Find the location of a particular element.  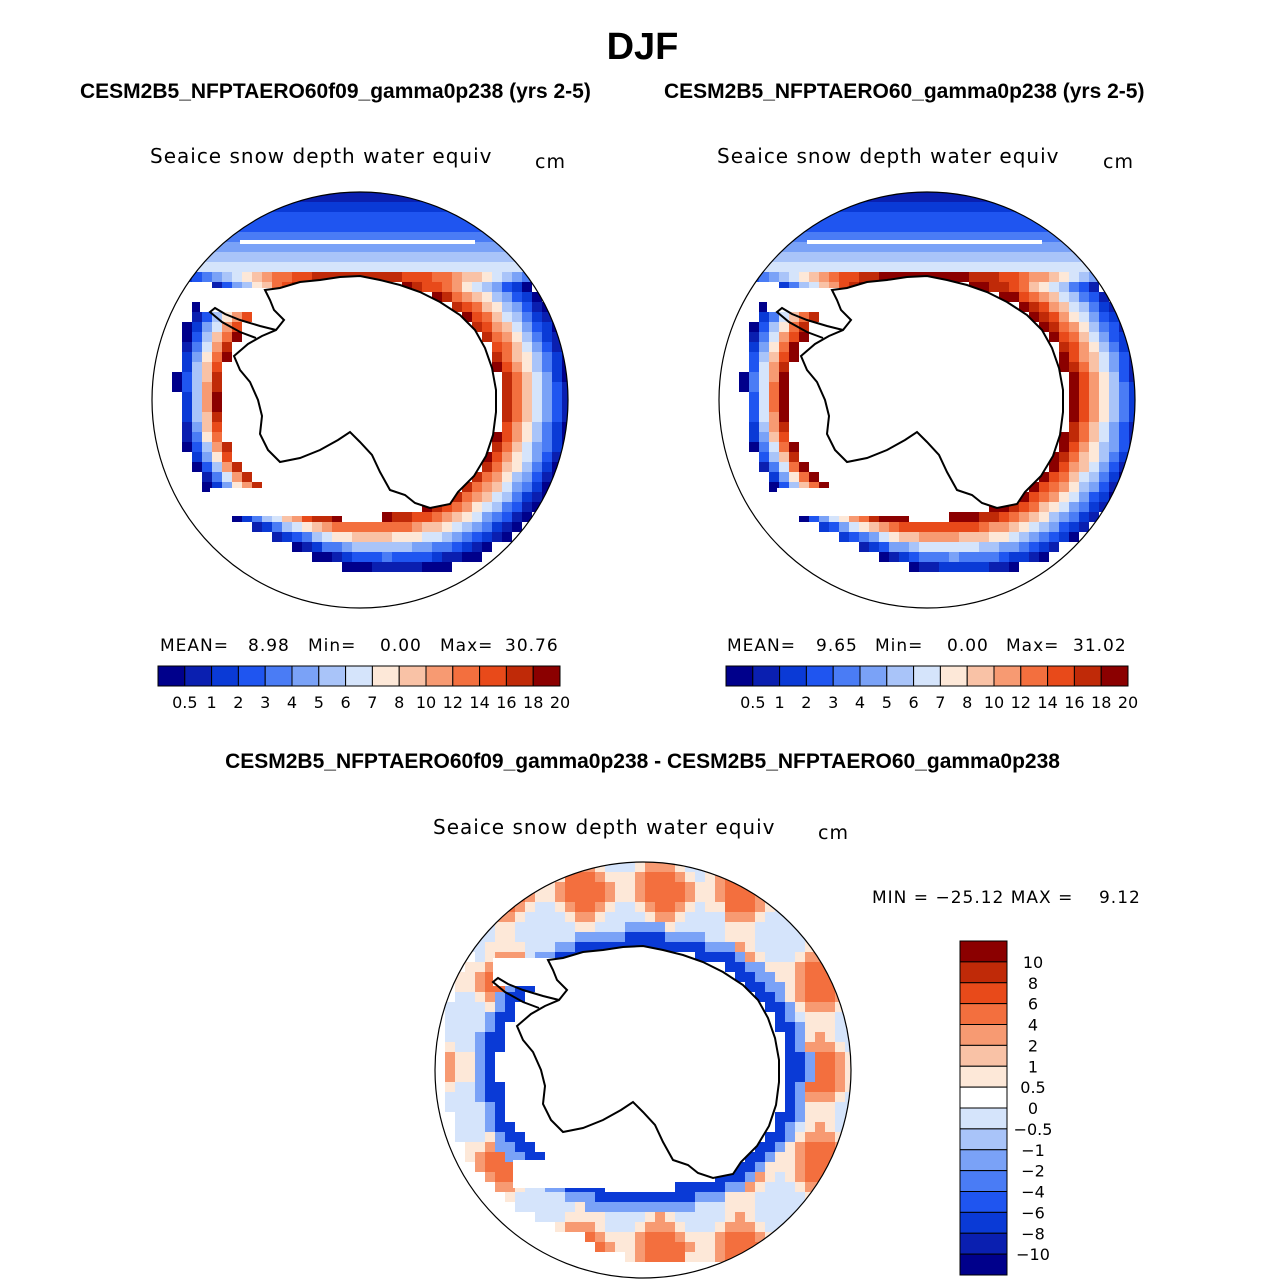

colorbar-tick-label: 14 is located at coordinates (479, 702).